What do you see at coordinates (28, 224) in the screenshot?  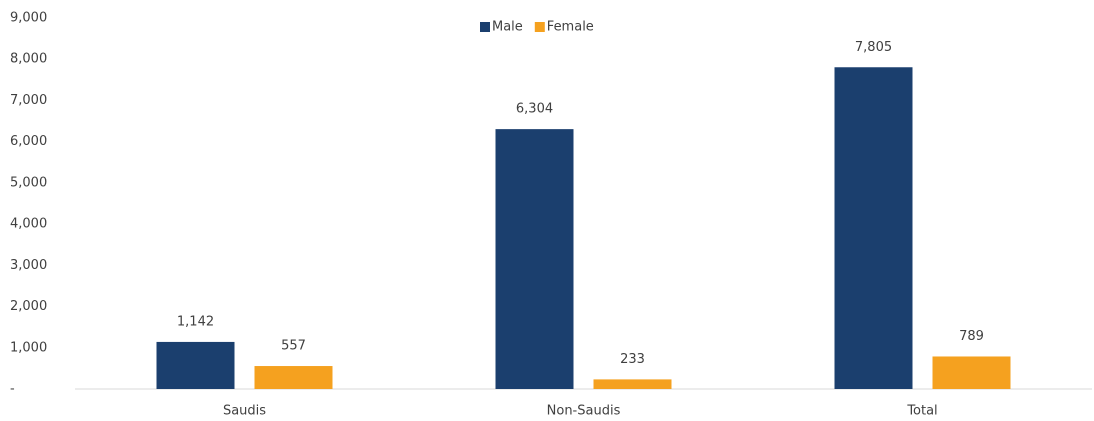 I see `y-tick-label: 4,000` at bounding box center [28, 224].